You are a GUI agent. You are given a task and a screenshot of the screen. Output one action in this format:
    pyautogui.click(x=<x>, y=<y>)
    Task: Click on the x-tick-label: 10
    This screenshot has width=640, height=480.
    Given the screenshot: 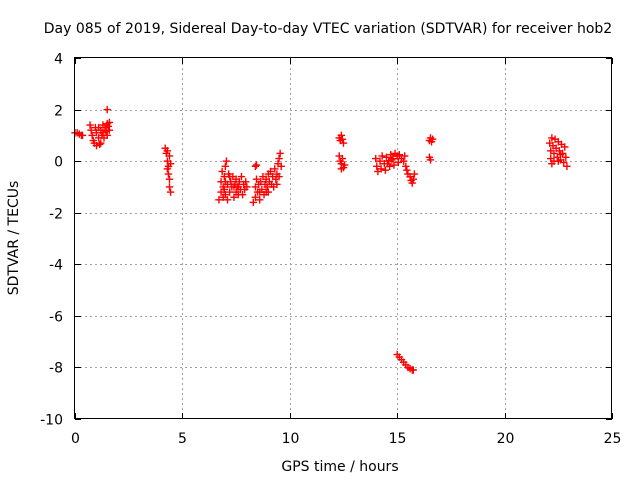 What is the action you would take?
    pyautogui.click(x=291, y=439)
    